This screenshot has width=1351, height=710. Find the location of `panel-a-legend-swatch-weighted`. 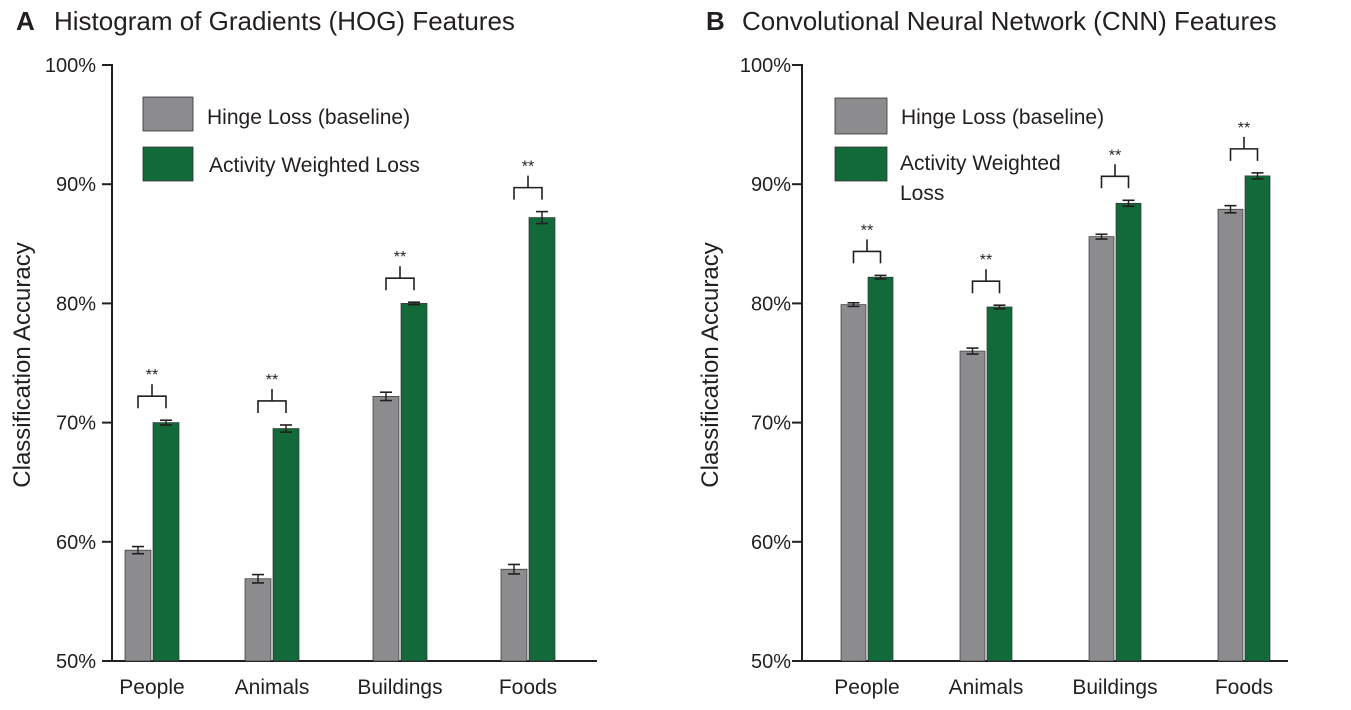

panel-a-legend-swatch-weighted is located at coordinates (168, 164).